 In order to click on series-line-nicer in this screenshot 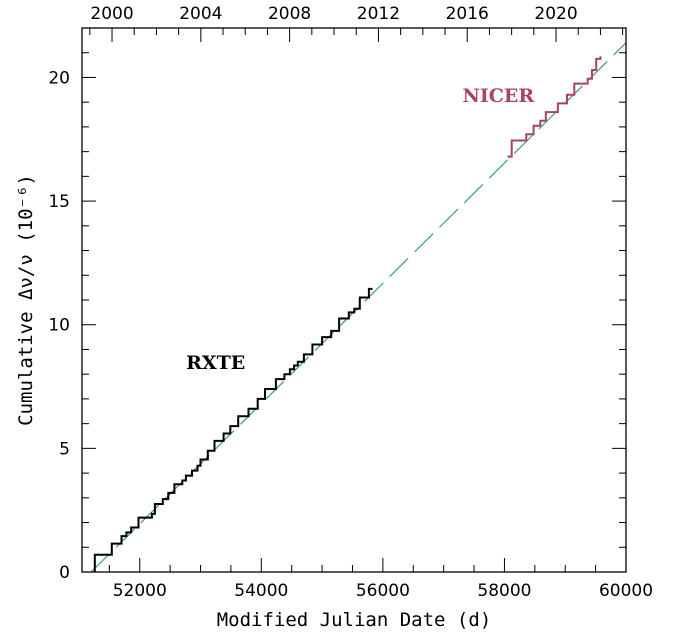, I will do `click(554, 107)`.